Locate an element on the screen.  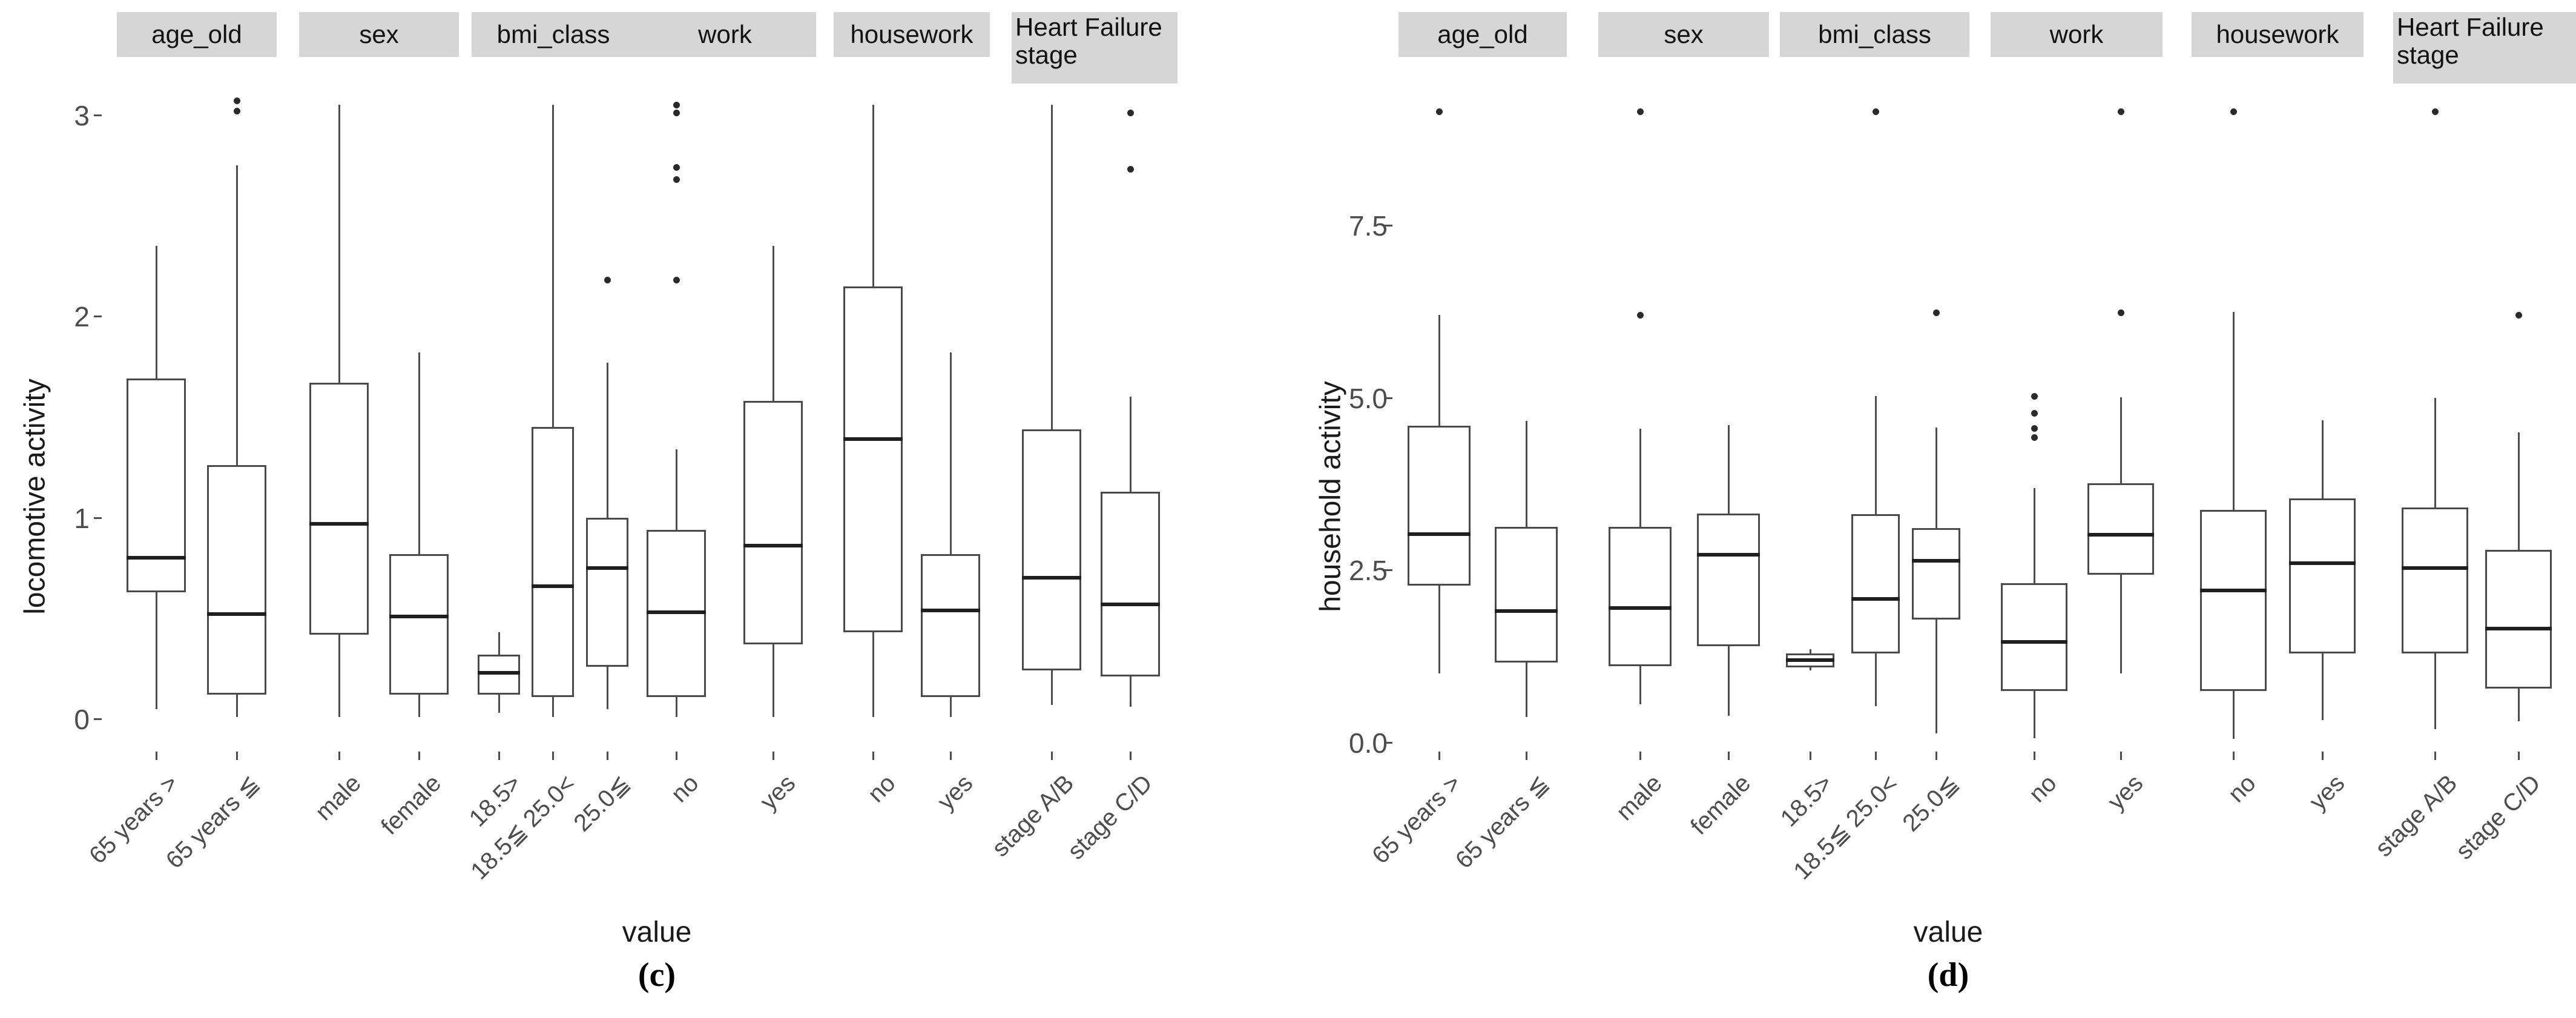
y-tick-label: 1 is located at coordinates (82, 518).